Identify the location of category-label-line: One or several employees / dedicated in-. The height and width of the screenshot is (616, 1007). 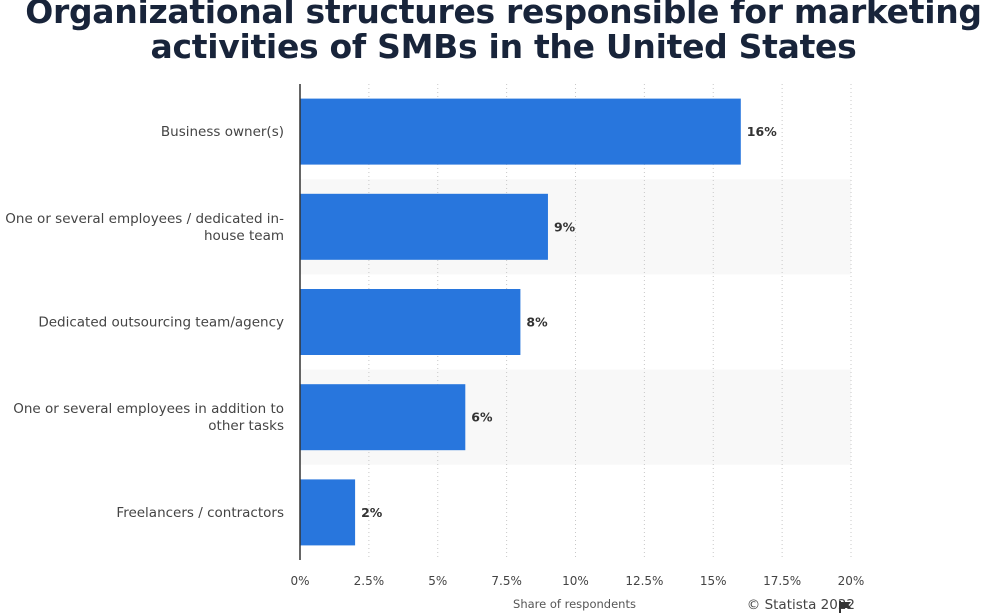
(144, 219).